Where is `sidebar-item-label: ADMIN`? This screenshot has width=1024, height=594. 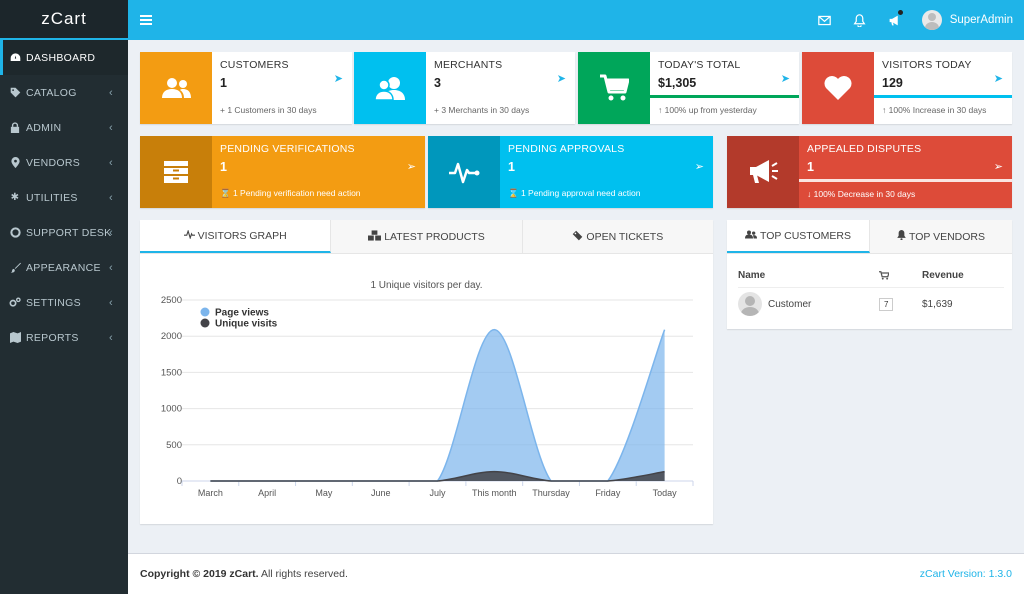
sidebar-item-label: ADMIN is located at coordinates (44, 127).